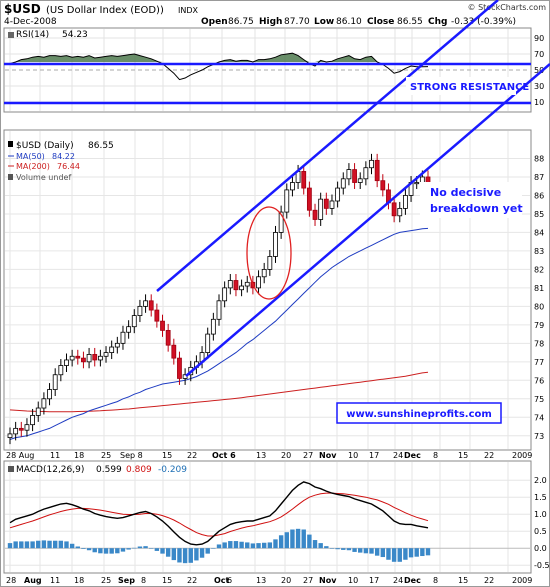 This screenshot has width=550, height=587. I want to click on watermark: © StockCharts.com, so click(507, 7).